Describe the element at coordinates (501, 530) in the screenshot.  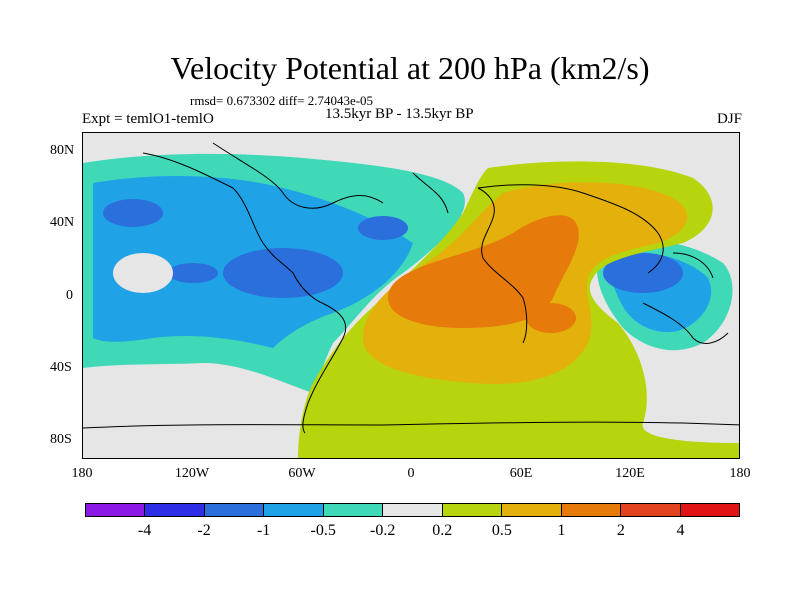
I see `colorbar-label: 0.5` at that location.